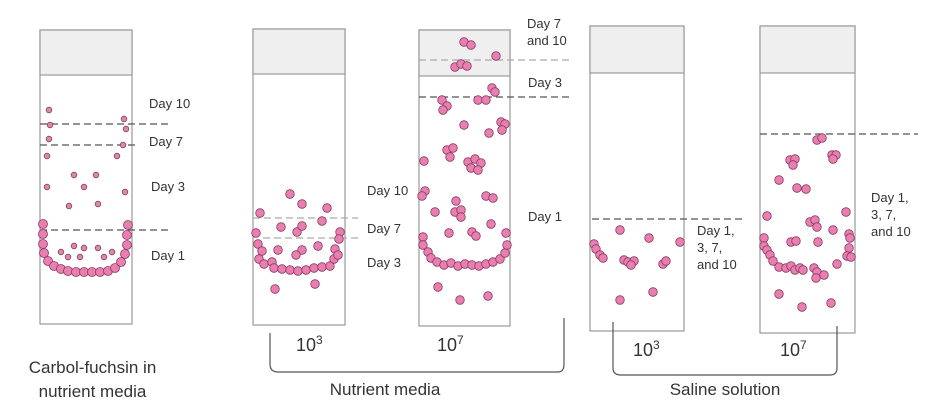 This screenshot has height=416, width=928. Describe the element at coordinates (547, 32) in the screenshot. I see `label-day7-and-10: Day 7 and 10` at that location.